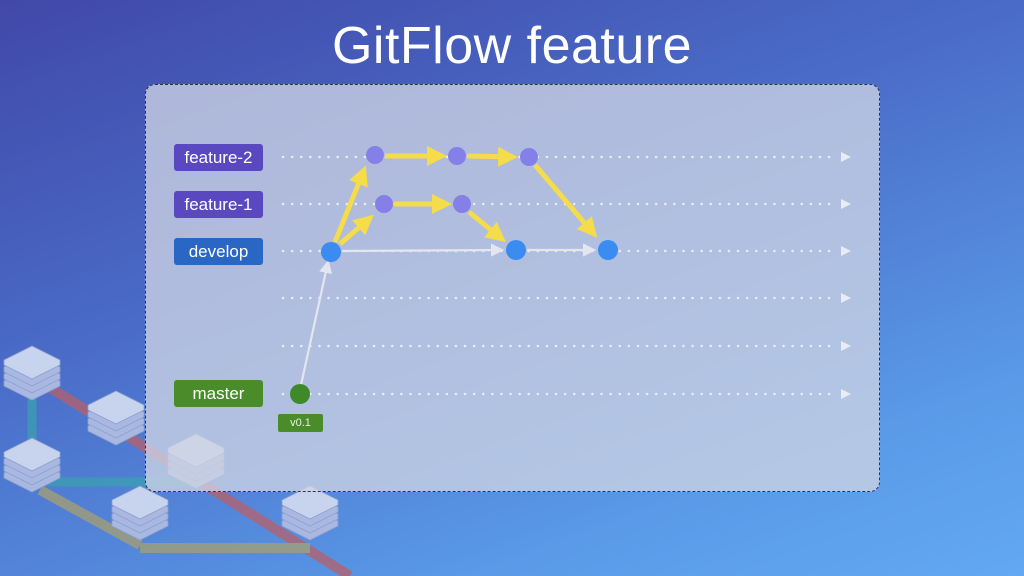 The image size is (1024, 576). Describe the element at coordinates (423, 250) in the screenshot. I see `arrow-develop` at that location.